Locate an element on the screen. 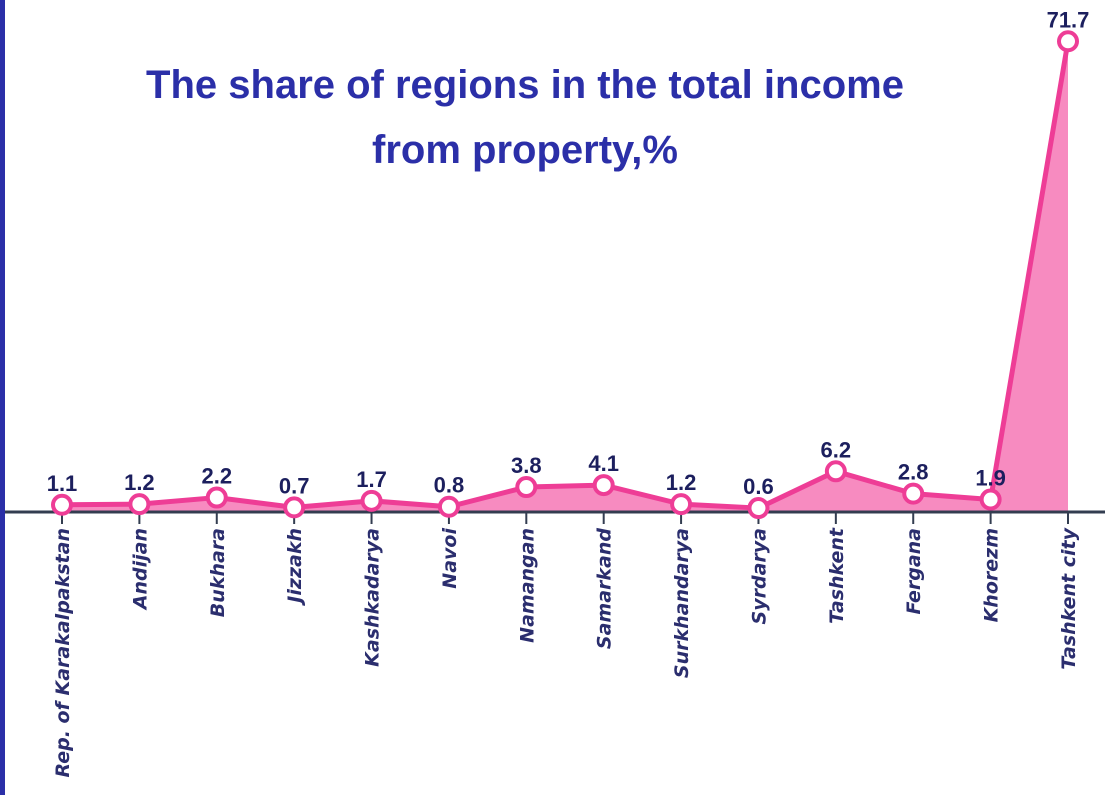  value-label: 71.7 is located at coordinates (1068, 19).